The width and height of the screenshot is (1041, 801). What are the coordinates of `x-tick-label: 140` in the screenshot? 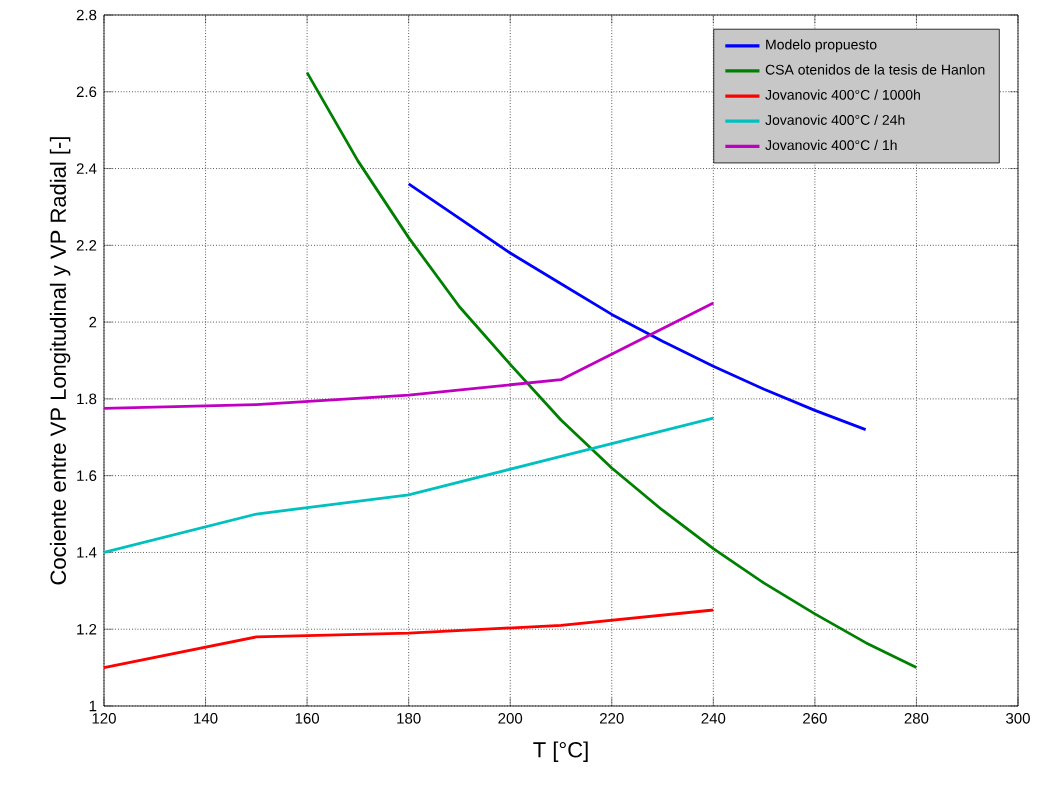 It's located at (206, 718).